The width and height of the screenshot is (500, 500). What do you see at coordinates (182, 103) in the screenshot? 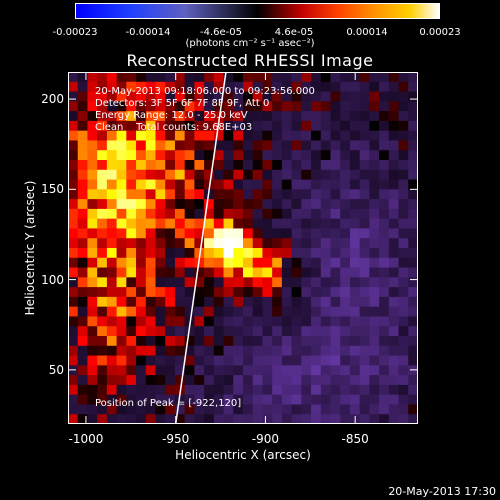
I see `info-detectors: Detectors: 3F 5F 6F 7F 8F 9F, Att 0` at bounding box center [182, 103].